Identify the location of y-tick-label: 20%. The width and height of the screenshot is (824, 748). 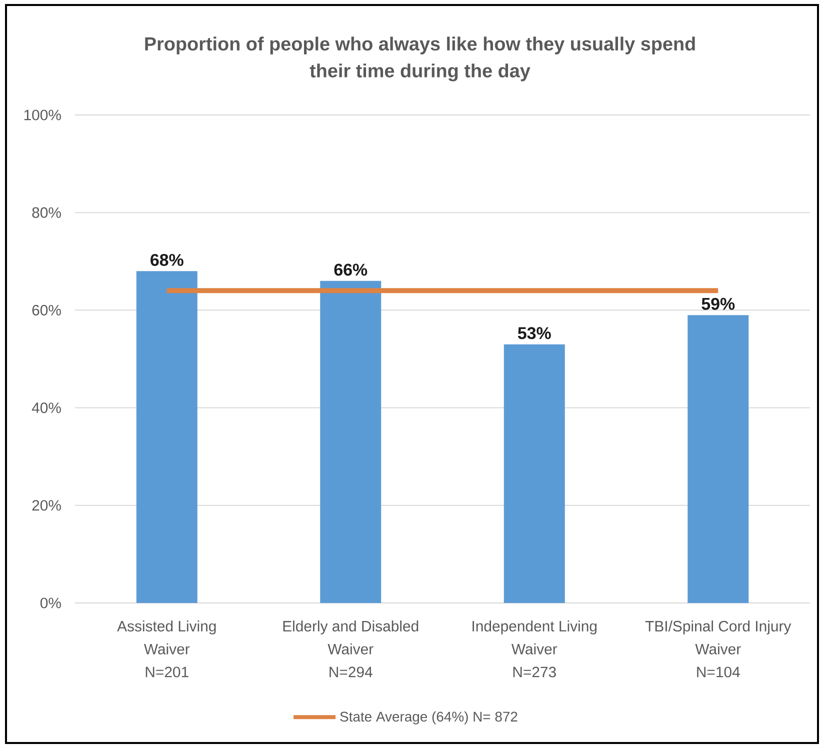
(46, 505).